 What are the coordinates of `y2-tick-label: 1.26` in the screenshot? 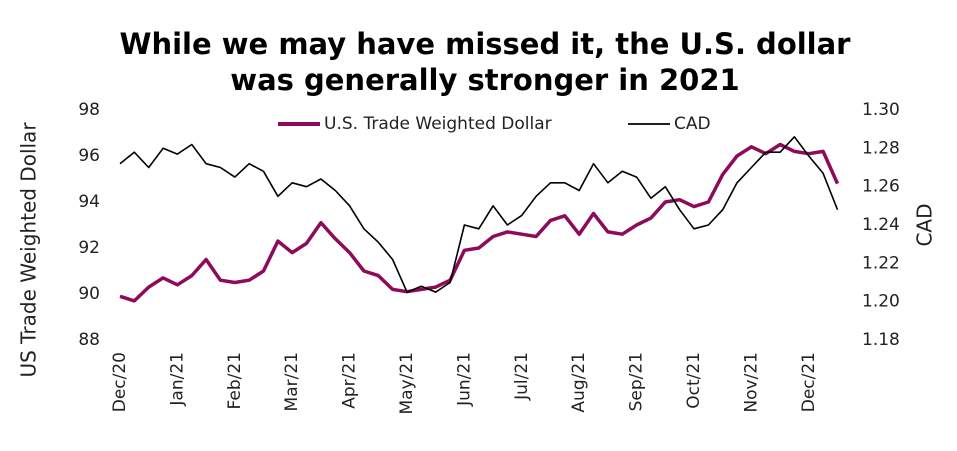 It's located at (881, 187).